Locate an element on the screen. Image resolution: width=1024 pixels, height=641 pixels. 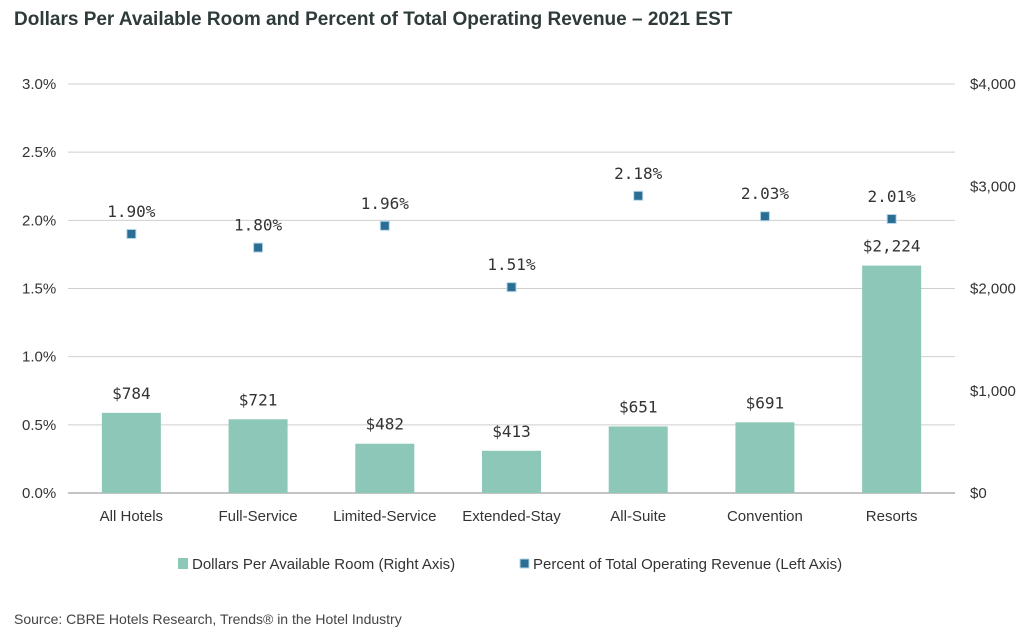
left-axis-tick-label: 2.0% is located at coordinates (39, 220).